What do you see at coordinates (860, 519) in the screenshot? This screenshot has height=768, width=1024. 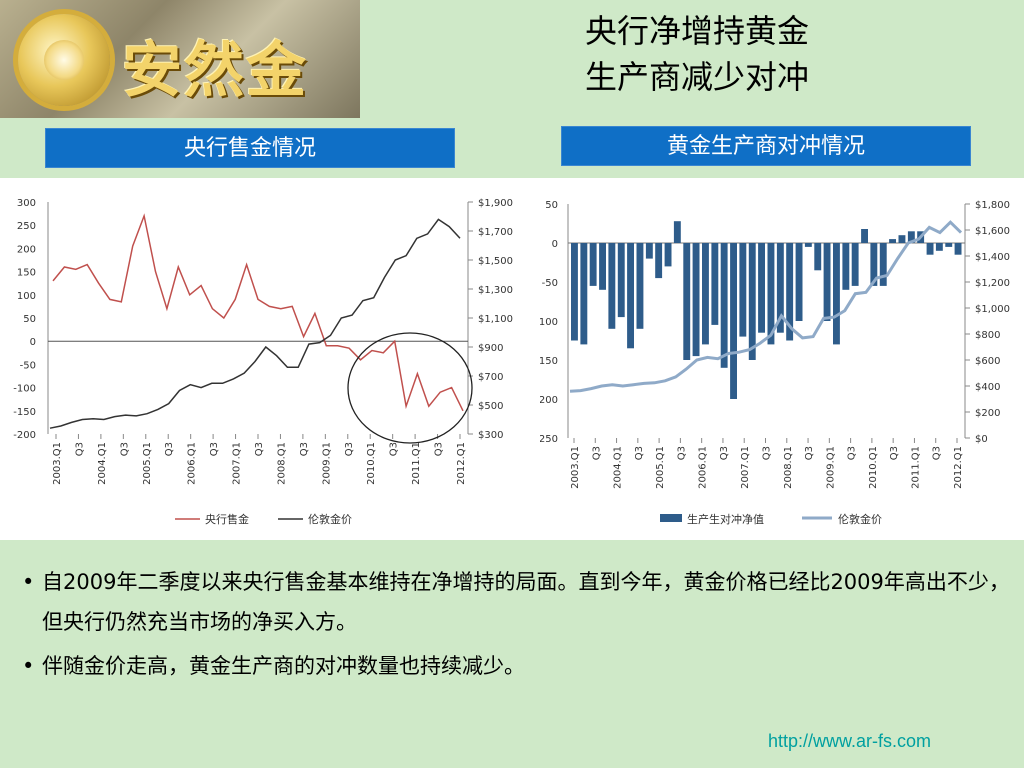 I see `legend-label-price: 伦敦金价` at bounding box center [860, 519].